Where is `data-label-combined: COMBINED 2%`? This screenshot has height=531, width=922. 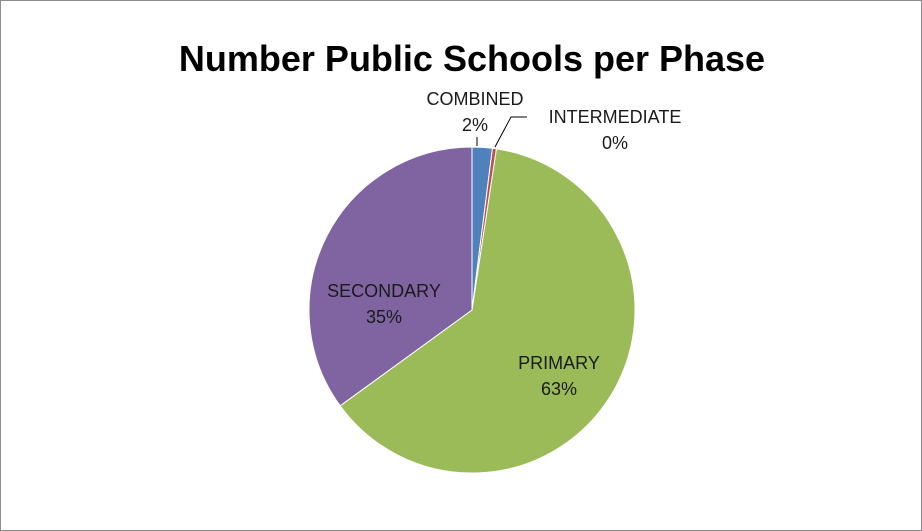 data-label-combined: COMBINED 2% is located at coordinates (474, 112).